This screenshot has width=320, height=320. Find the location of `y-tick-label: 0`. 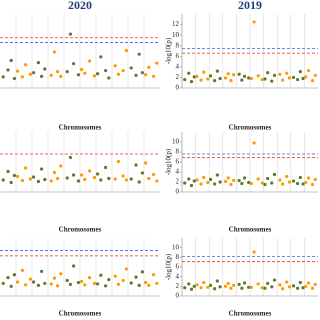

y-tick-label: 0 is located at coordinates (178, 88).